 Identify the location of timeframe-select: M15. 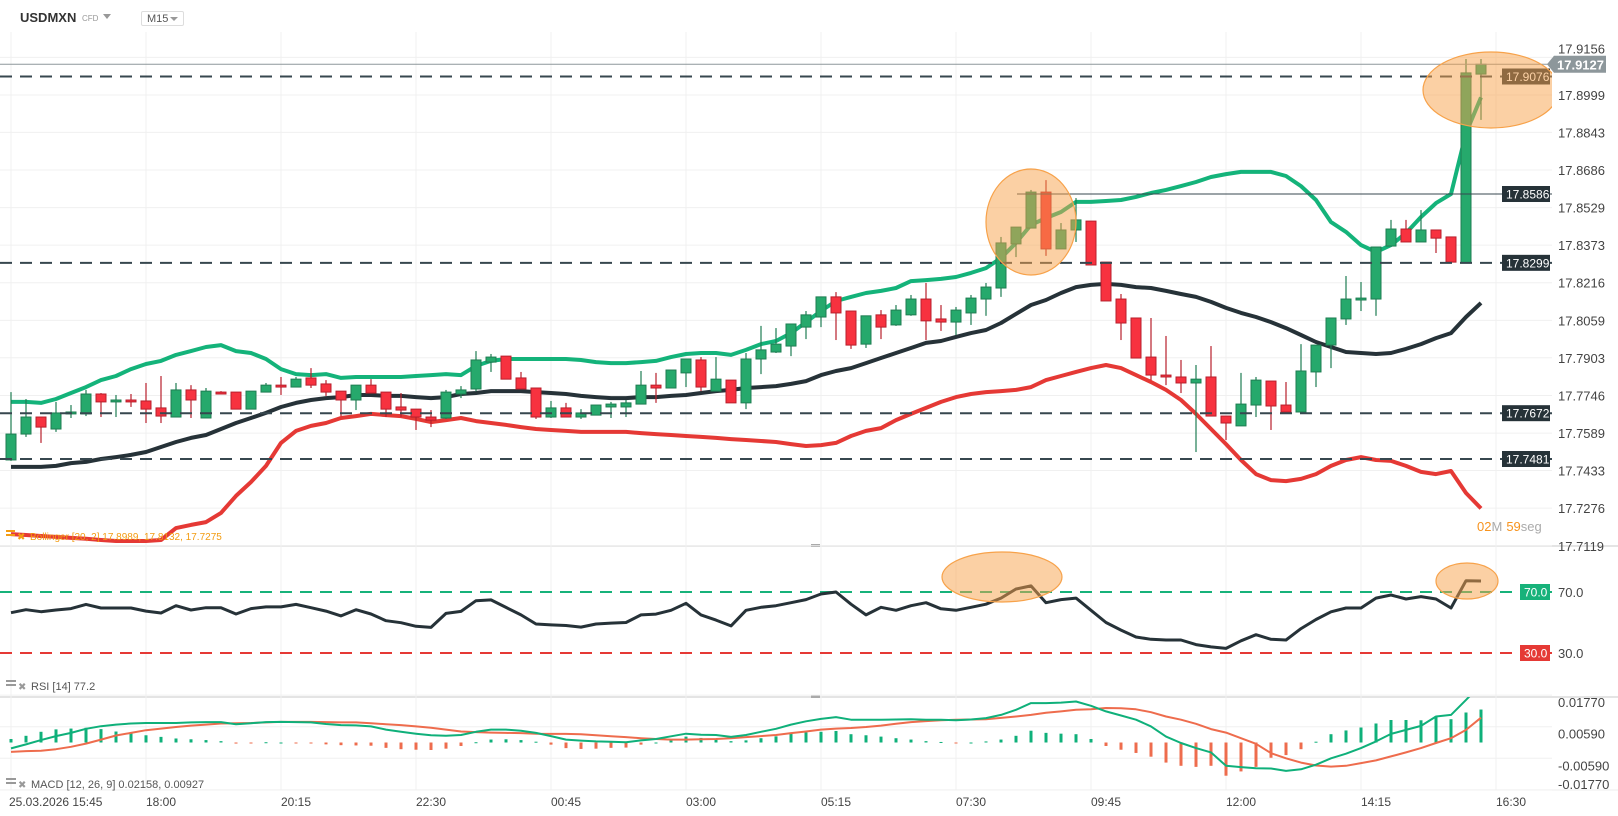
(162, 18).